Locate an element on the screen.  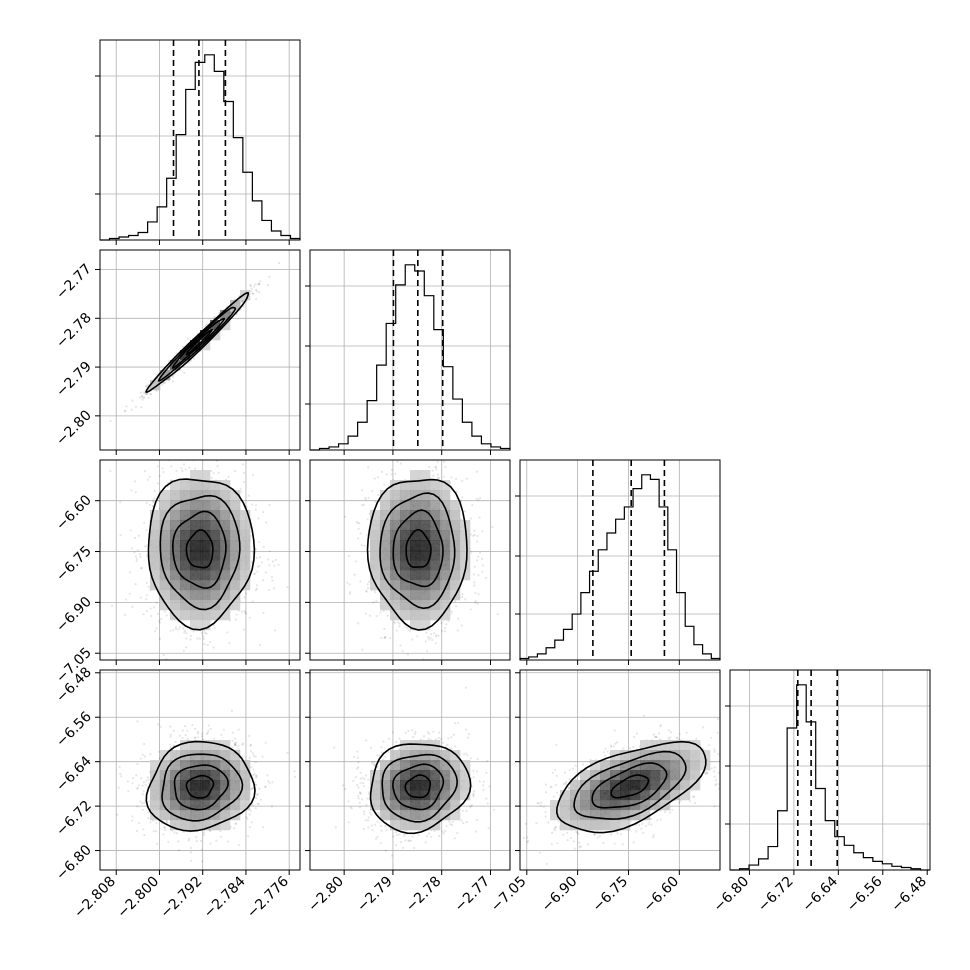
contour-line is located at coordinates (418, 548).